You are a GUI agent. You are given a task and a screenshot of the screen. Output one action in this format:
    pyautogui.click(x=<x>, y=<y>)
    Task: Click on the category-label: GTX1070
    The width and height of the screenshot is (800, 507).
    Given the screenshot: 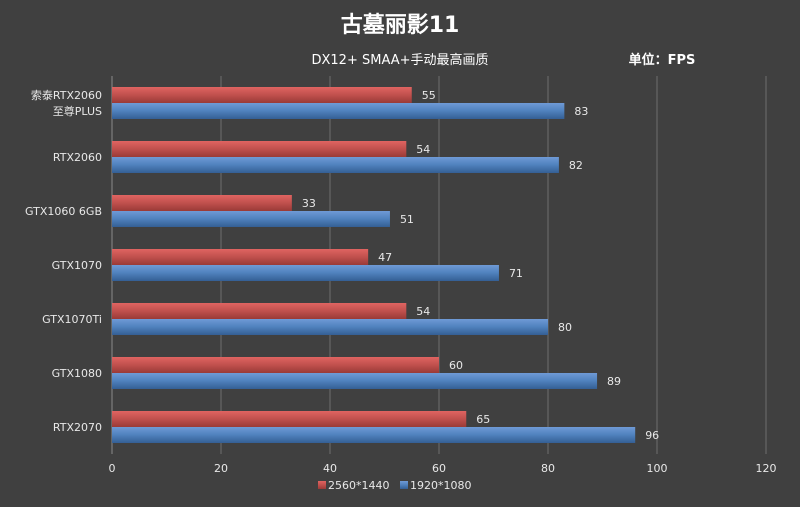 What is the action you would take?
    pyautogui.click(x=77, y=265)
    